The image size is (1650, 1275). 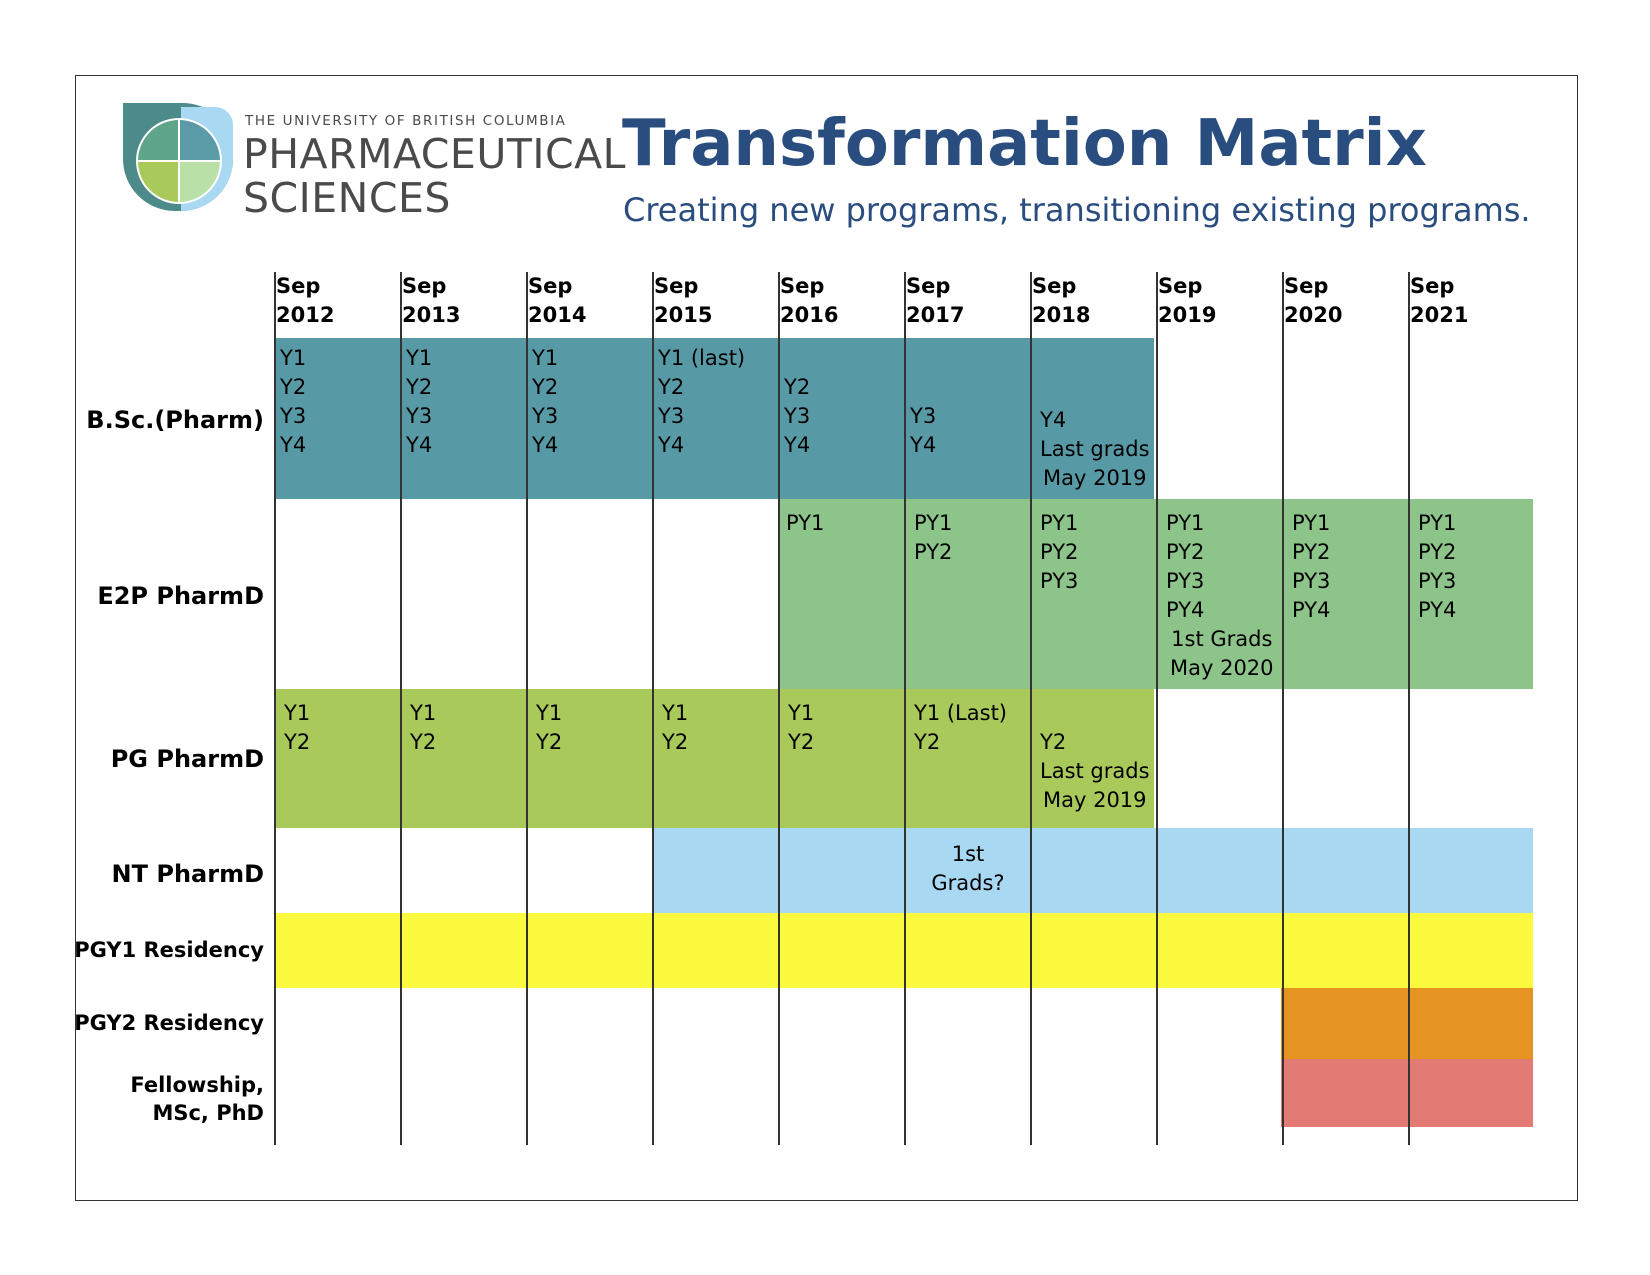 What do you see at coordinates (187, 759) in the screenshot?
I see `row-label-pg: PG PharmD` at bounding box center [187, 759].